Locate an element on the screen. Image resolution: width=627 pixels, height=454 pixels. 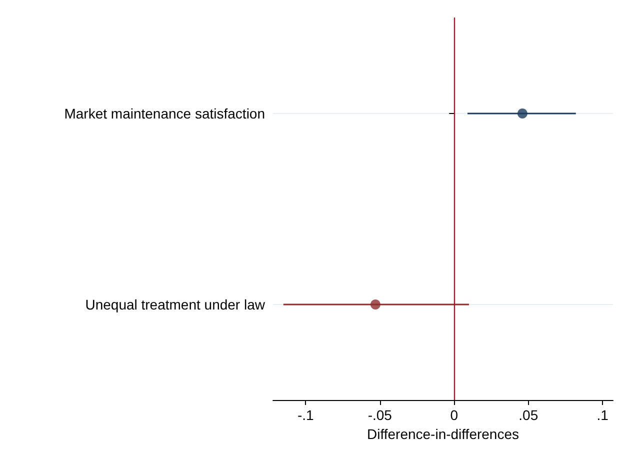
x-axis-title: Difference-in-differences is located at coordinates (443, 434).